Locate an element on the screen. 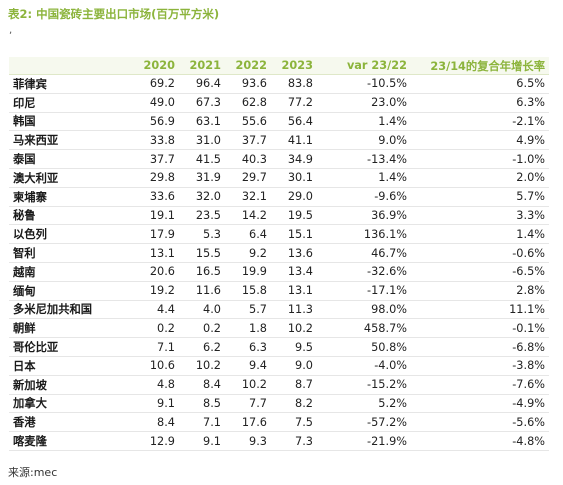 Image resolution: width=563 pixels, height=485 pixels. cagr-23-14-cell: -4.9% is located at coordinates (480, 404).